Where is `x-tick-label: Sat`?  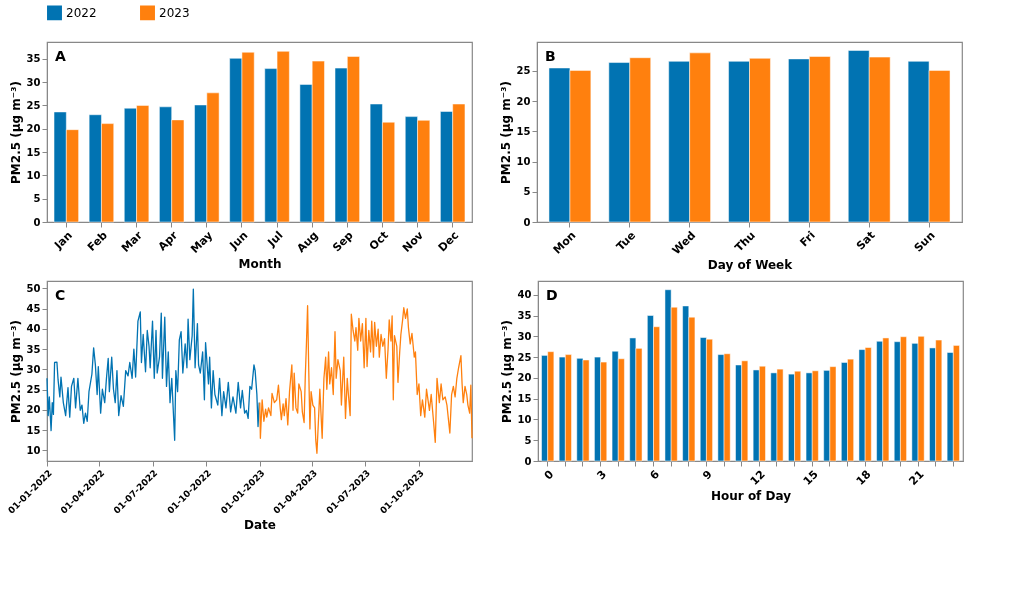
x-tick-label: Sat is located at coordinates (865, 240).